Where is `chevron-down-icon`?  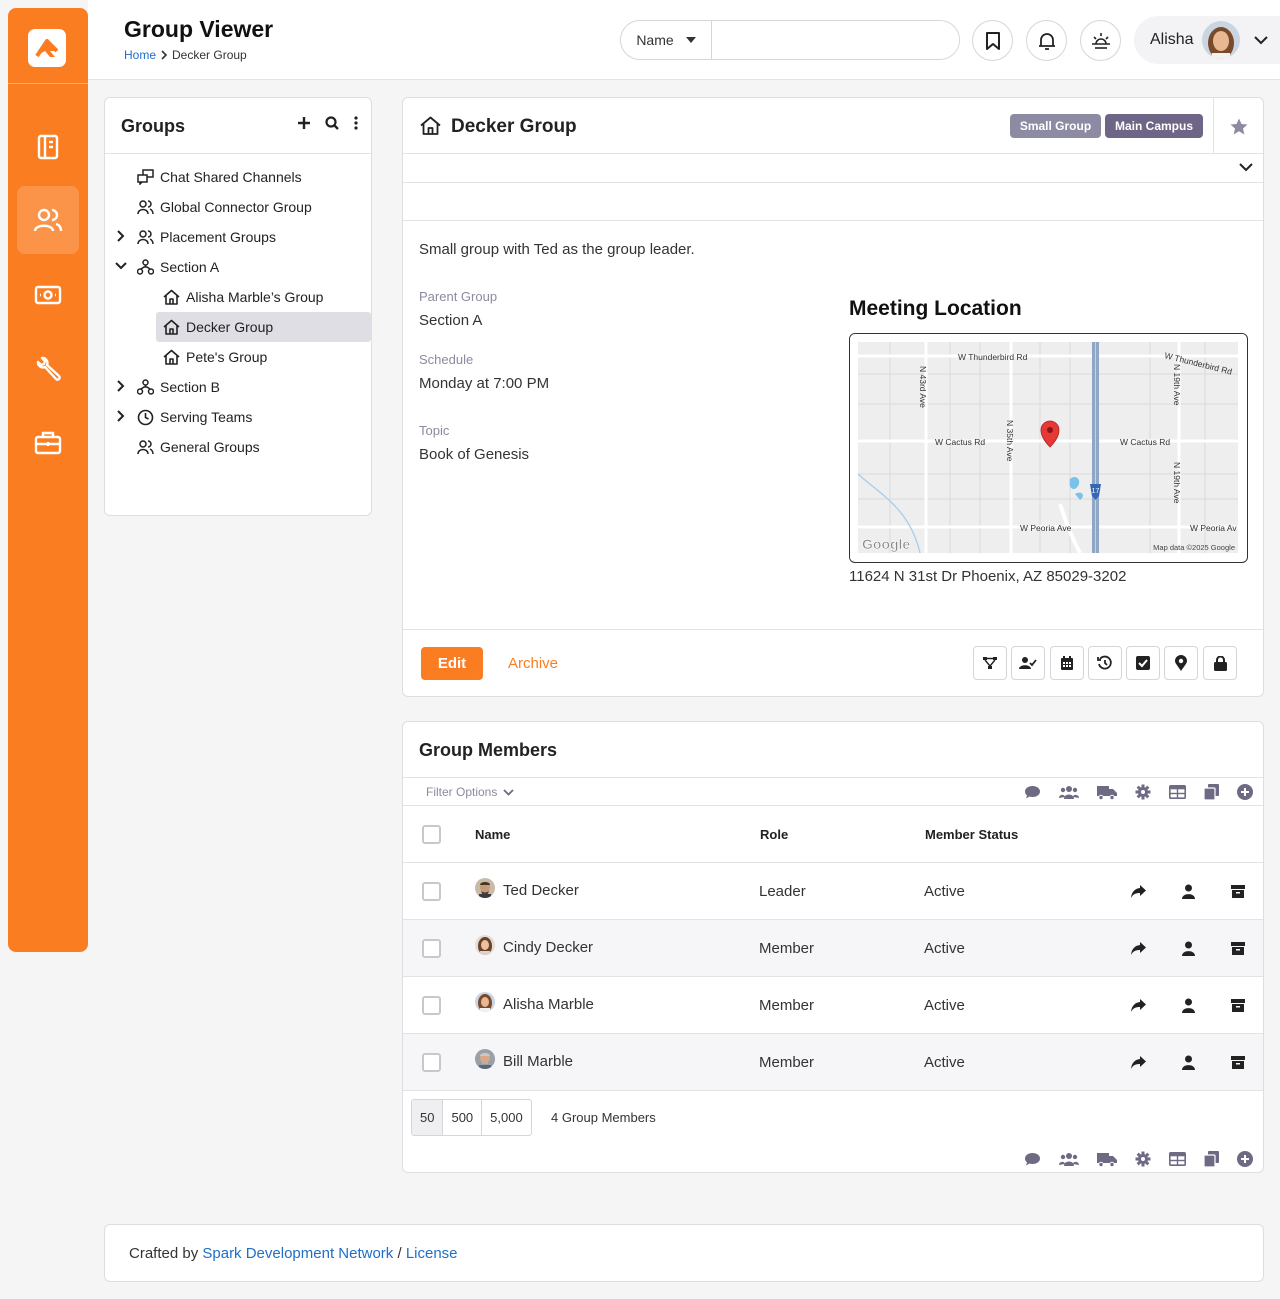 chevron-down-icon is located at coordinates (121, 266).